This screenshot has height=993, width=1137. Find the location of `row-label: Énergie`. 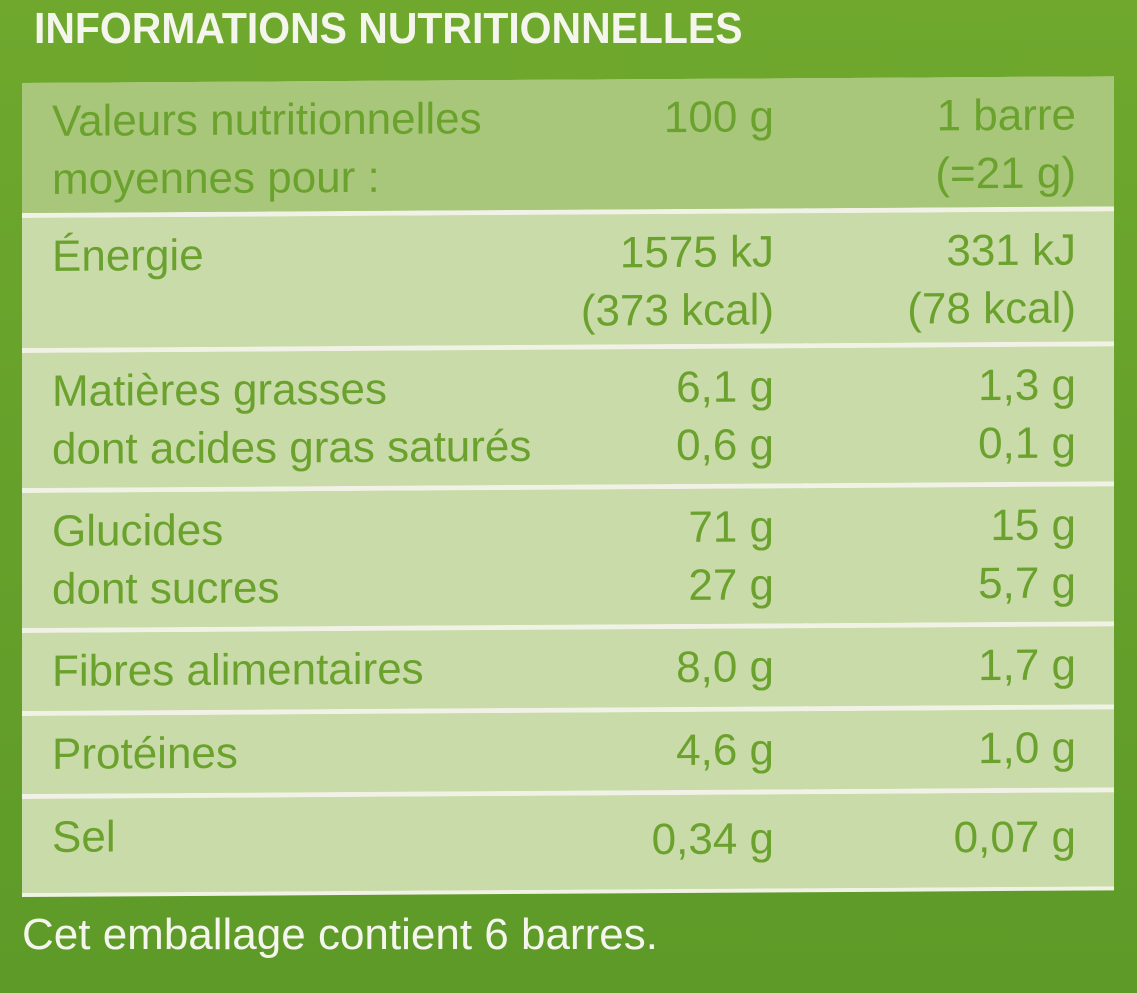

row-label: Énergie is located at coordinates (128, 255).